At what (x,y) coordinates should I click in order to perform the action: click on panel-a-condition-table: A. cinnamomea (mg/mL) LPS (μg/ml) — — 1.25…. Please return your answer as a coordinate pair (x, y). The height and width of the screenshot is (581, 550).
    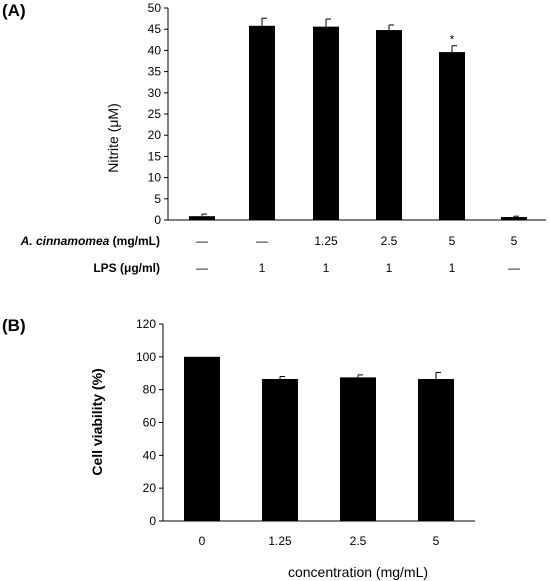
    Looking at the image, I should click on (270, 254).